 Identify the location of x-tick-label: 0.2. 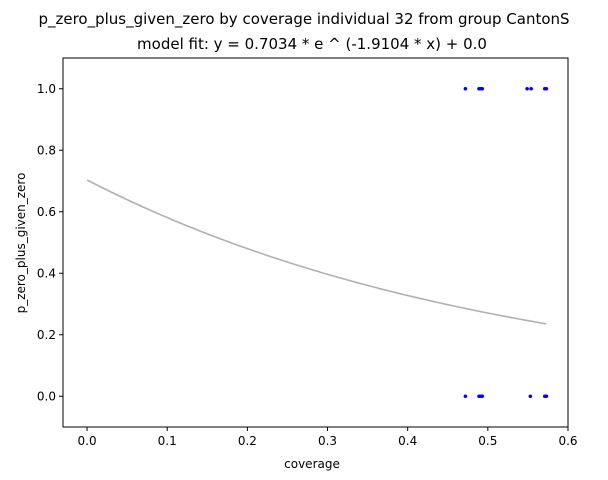
(247, 441).